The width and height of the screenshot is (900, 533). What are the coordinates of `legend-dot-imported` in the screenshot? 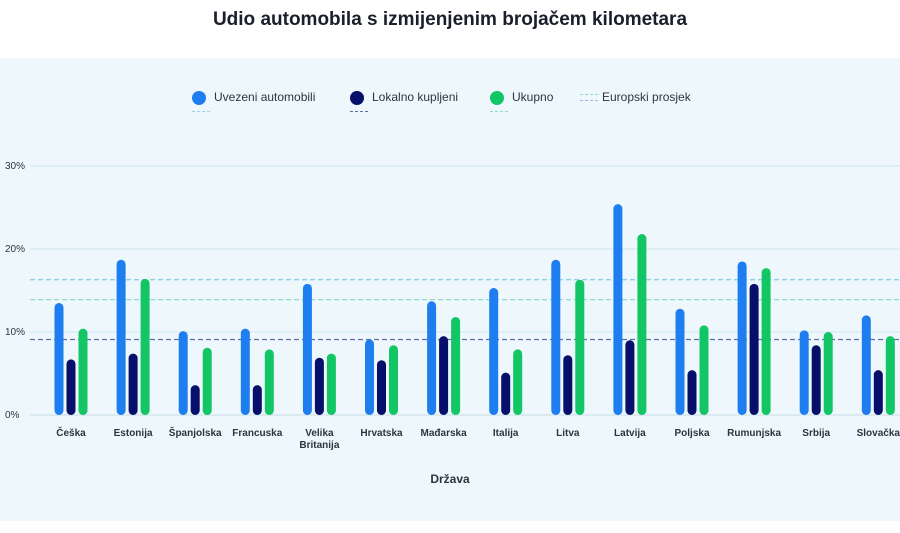 It's located at (199, 98).